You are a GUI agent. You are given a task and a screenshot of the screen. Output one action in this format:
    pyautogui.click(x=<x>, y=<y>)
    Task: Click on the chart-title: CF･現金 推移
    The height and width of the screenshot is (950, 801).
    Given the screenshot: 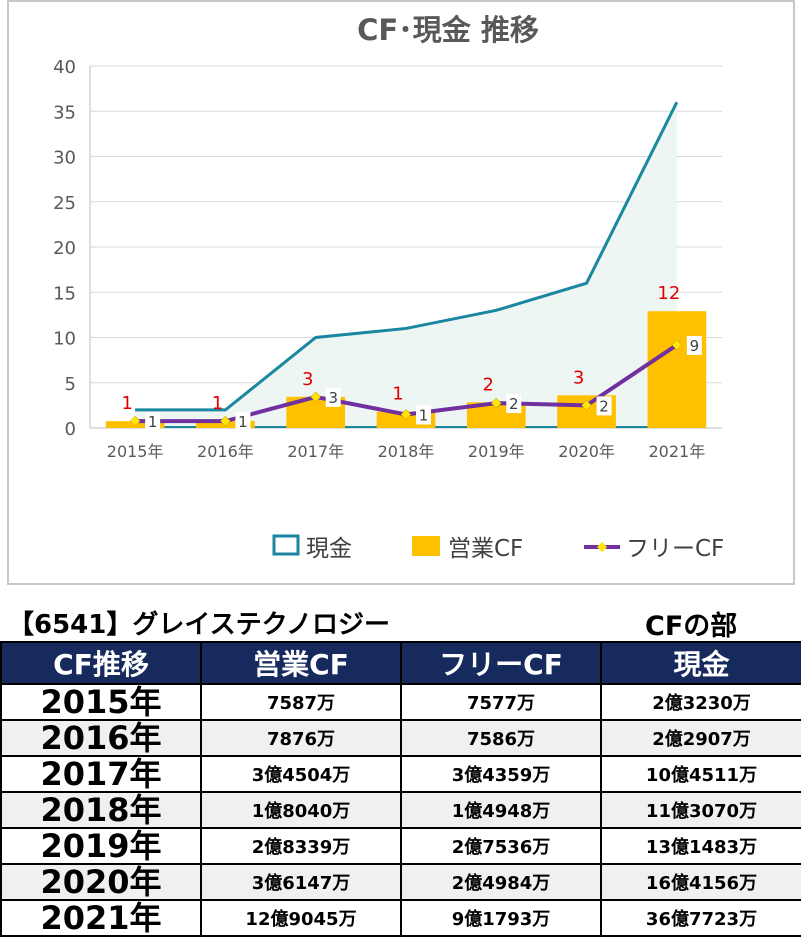 What is the action you would take?
    pyautogui.click(x=448, y=30)
    